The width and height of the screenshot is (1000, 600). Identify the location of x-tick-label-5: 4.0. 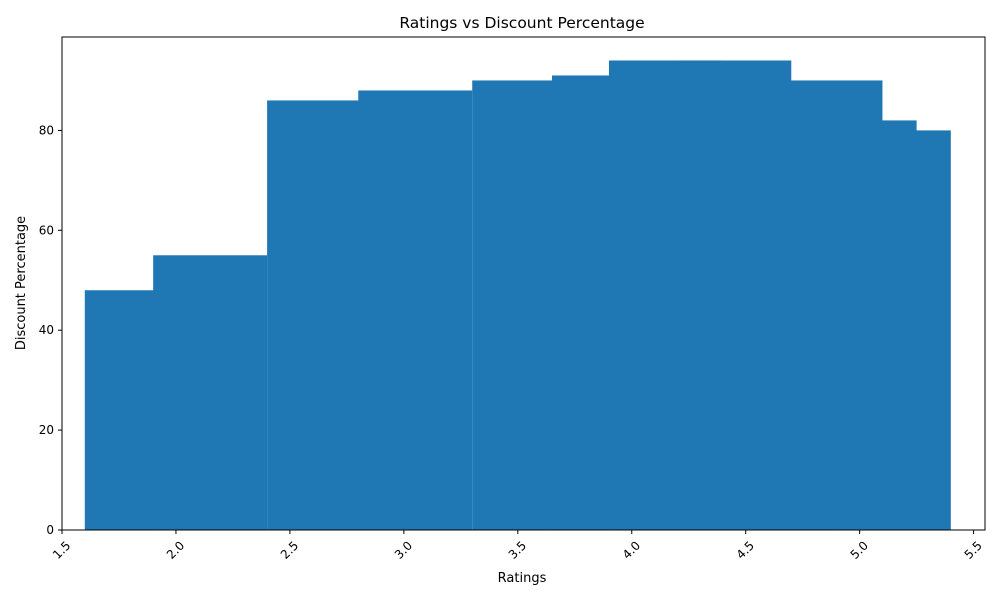
(631, 549).